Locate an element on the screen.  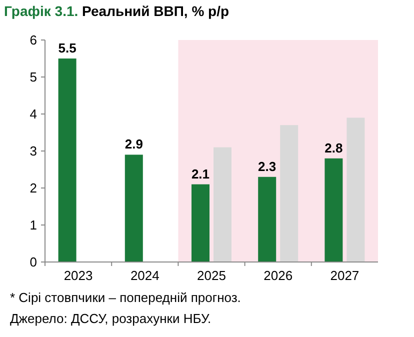
y-tick-label: 6 is located at coordinates (33, 40).